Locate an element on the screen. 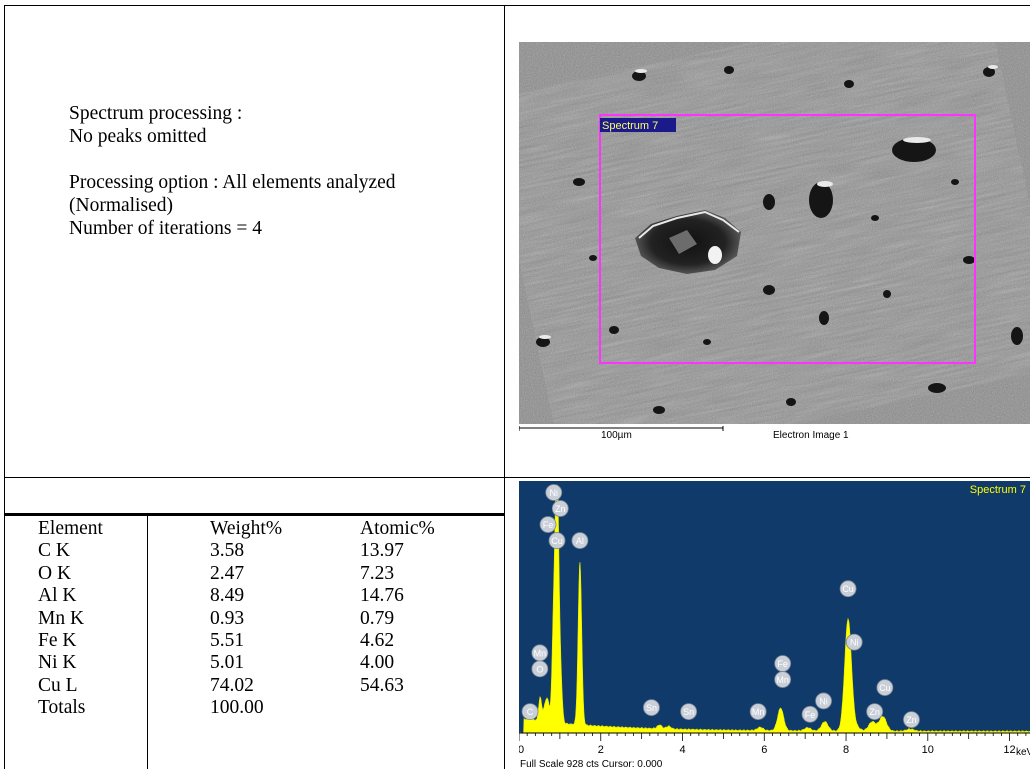  totals-value: 100.00 is located at coordinates (237, 708).